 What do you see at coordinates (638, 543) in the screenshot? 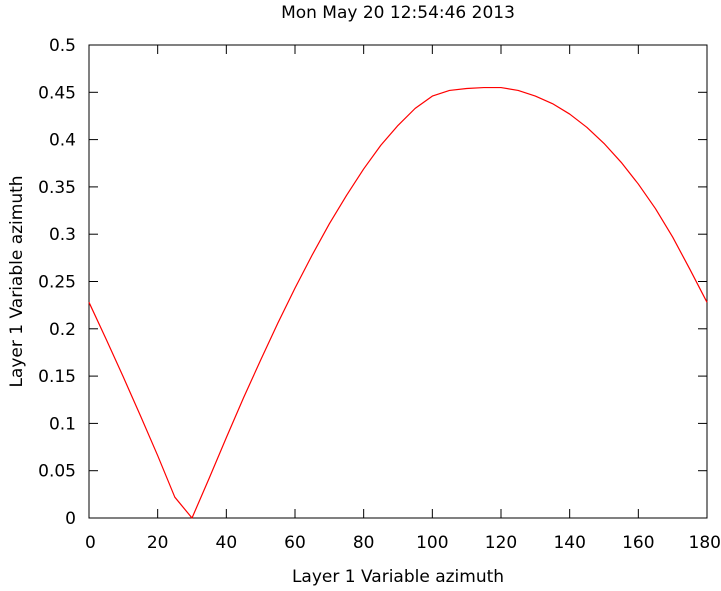
I see `x-tick-label: 160` at bounding box center [638, 543].